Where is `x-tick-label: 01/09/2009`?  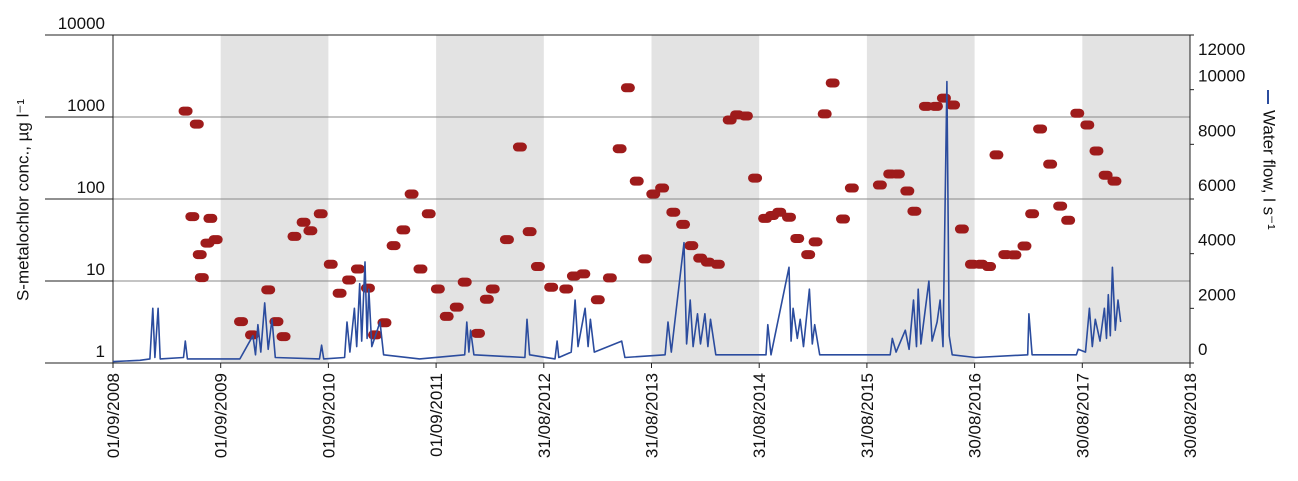
x-tick-label: 01/09/2009 is located at coordinates (221, 415).